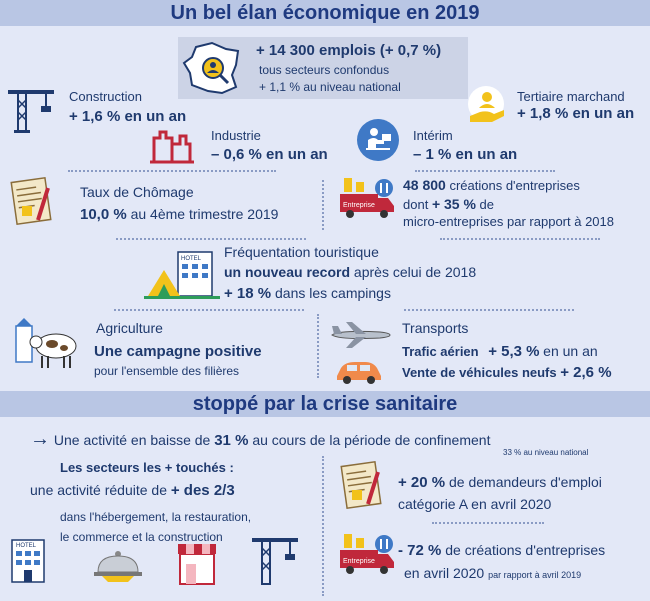 The width and height of the screenshot is (650, 601). I want to click on baisse-pre: Une activité en baisse de, so click(132, 440).